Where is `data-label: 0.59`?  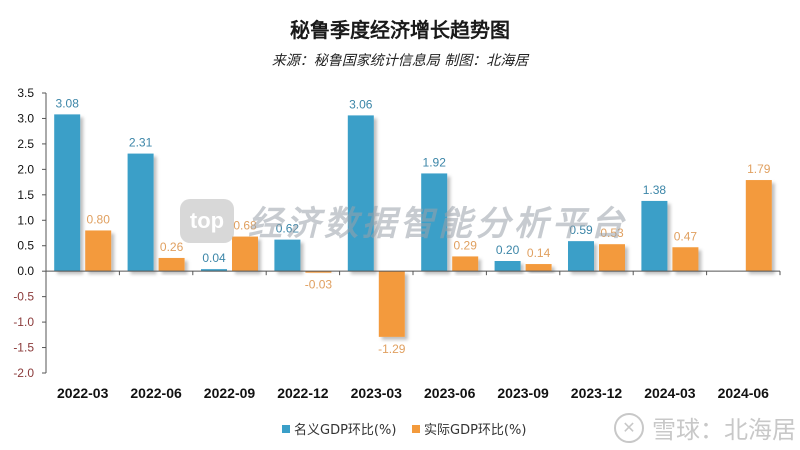 data-label: 0.59 is located at coordinates (581, 230).